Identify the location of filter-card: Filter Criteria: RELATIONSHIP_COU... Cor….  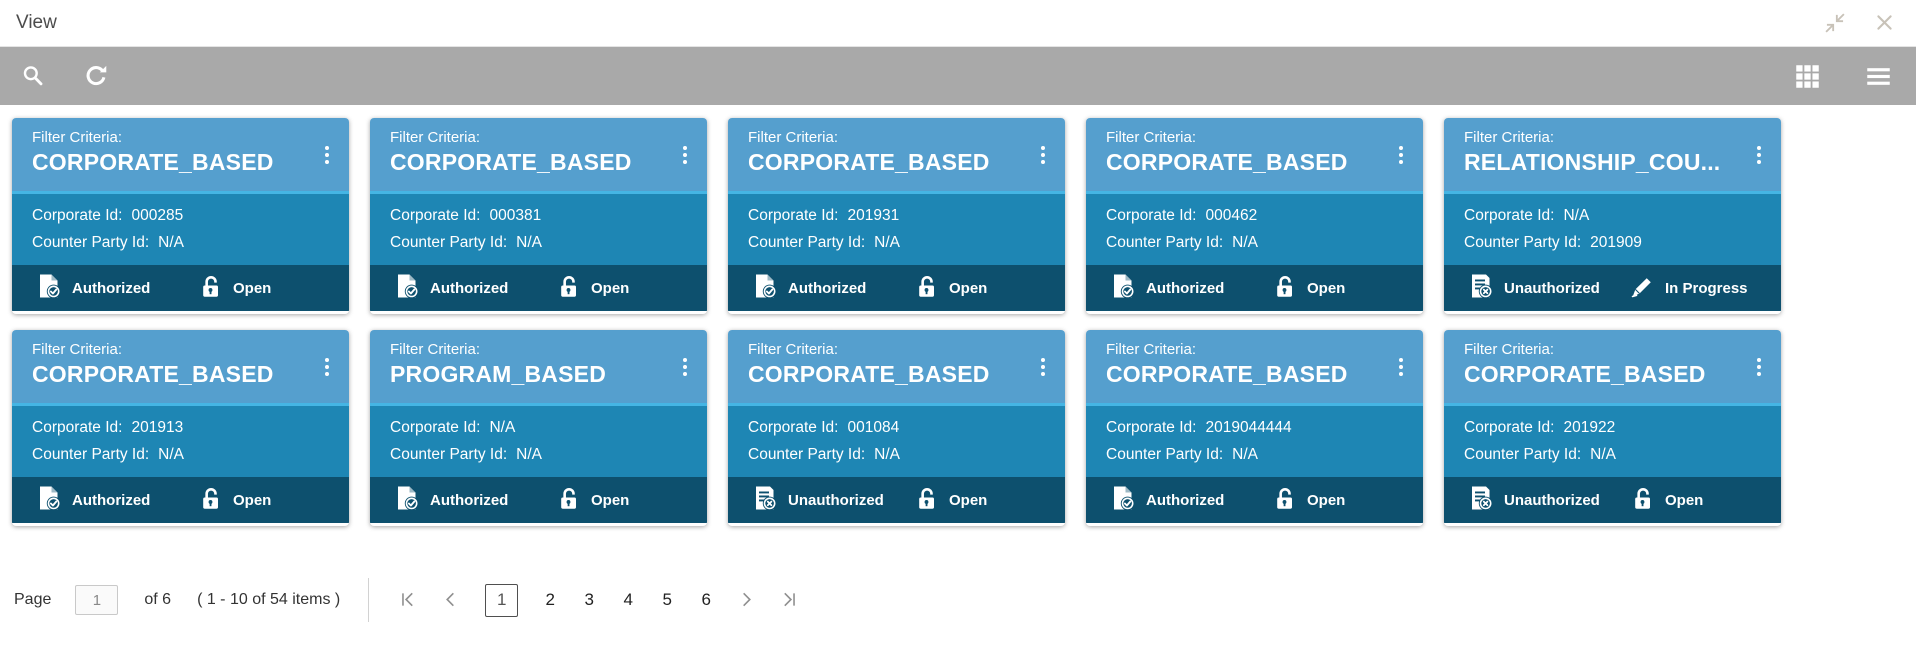
(1612, 216).